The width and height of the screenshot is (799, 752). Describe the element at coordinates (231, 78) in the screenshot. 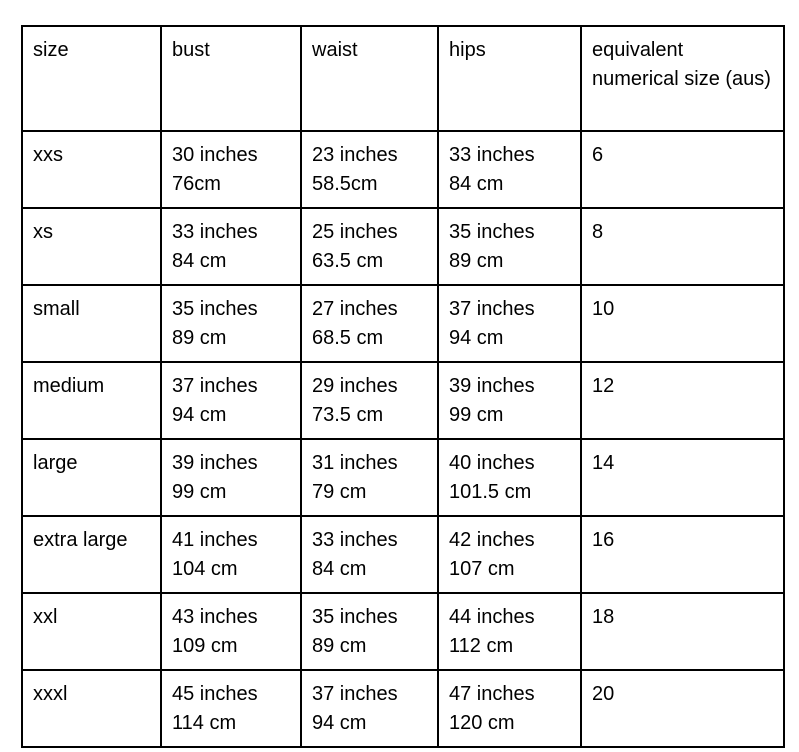

I see `header-bust: bust` at that location.